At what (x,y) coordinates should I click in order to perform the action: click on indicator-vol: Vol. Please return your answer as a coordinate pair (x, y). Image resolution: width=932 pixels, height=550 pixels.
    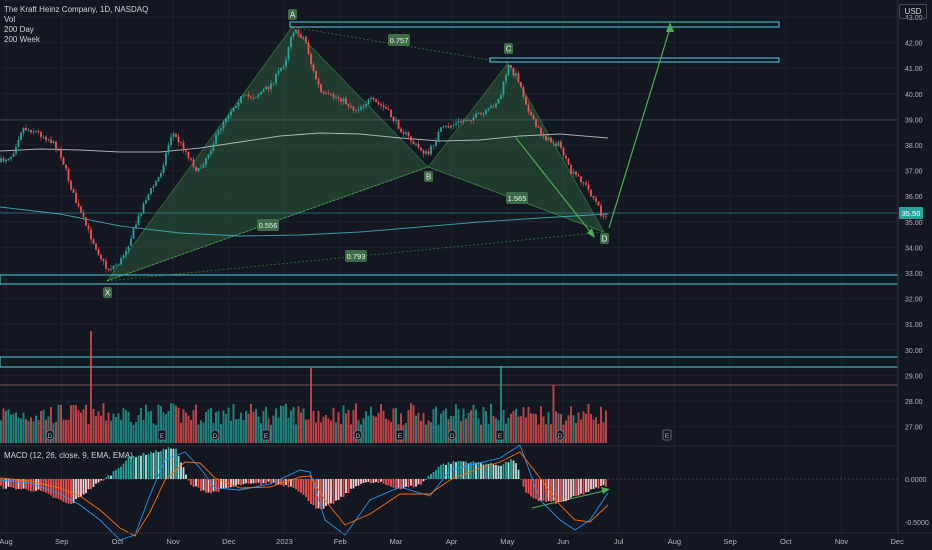
    Looking at the image, I should click on (10, 19).